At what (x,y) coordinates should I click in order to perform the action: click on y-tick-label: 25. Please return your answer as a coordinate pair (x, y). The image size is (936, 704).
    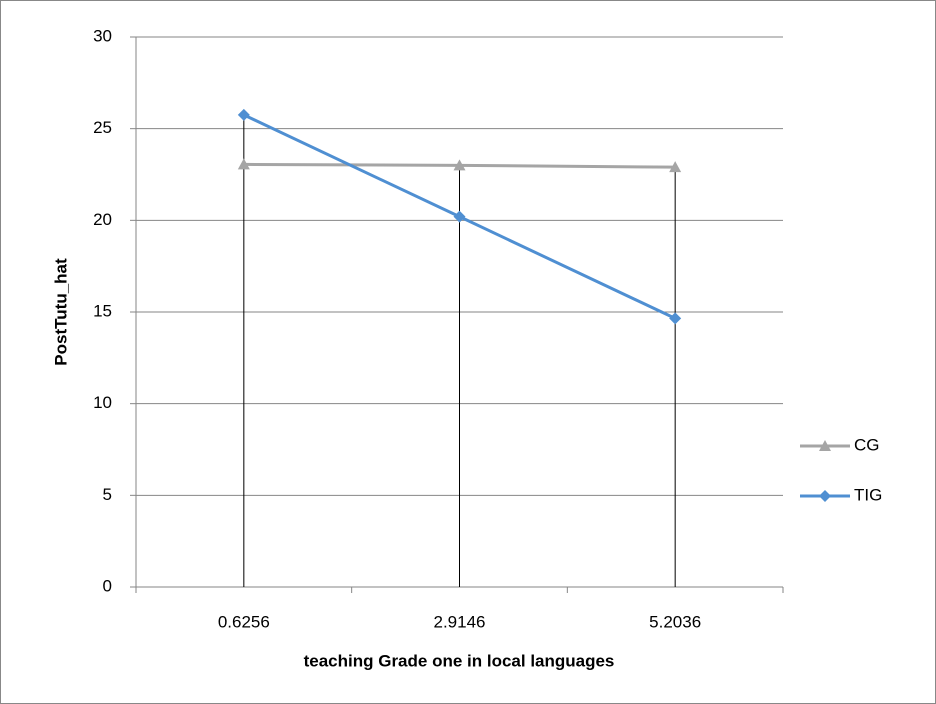
    Looking at the image, I should click on (102, 127).